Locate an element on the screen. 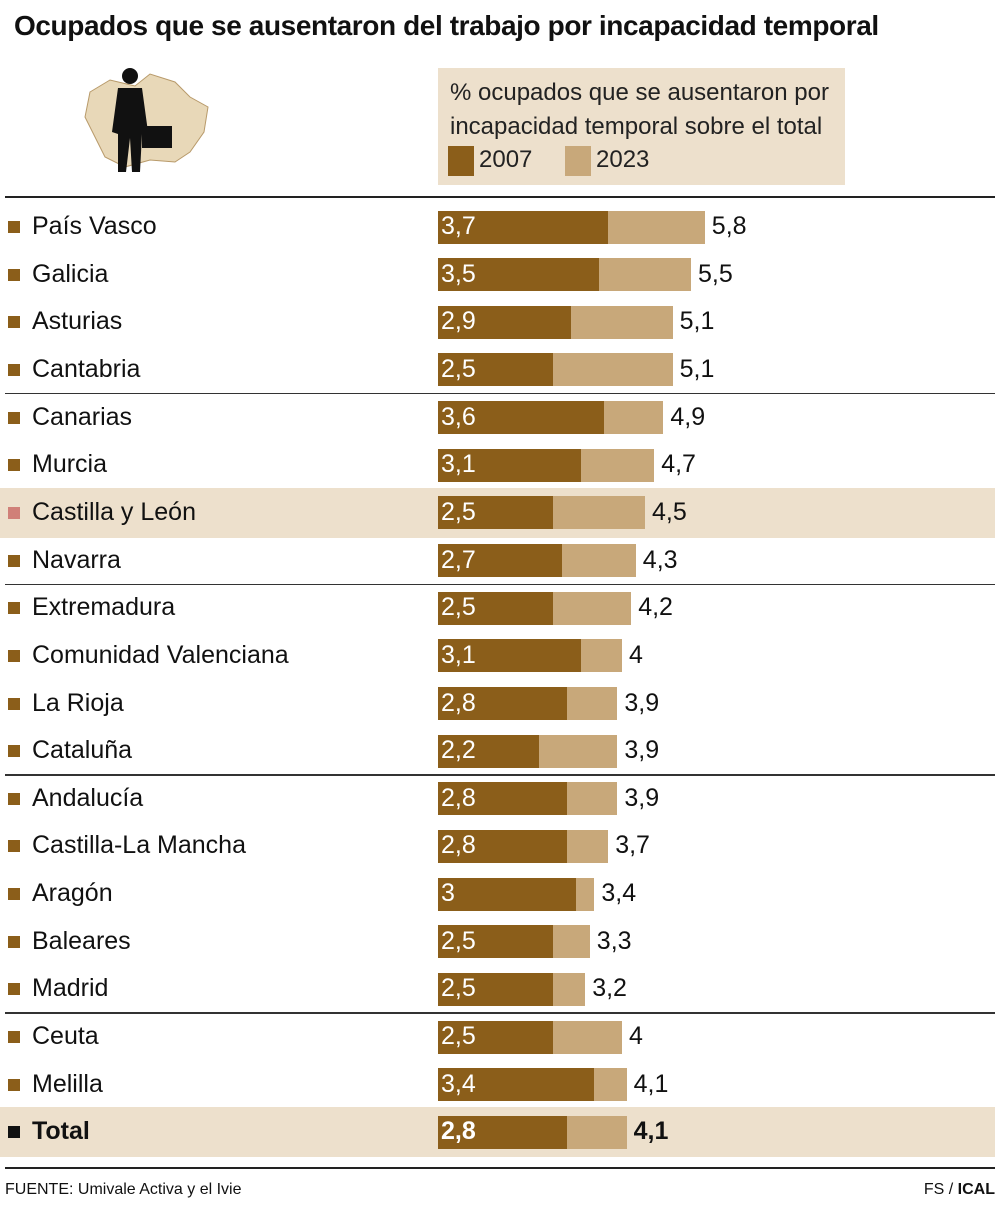  value-label: 4,9 is located at coordinates (688, 416).